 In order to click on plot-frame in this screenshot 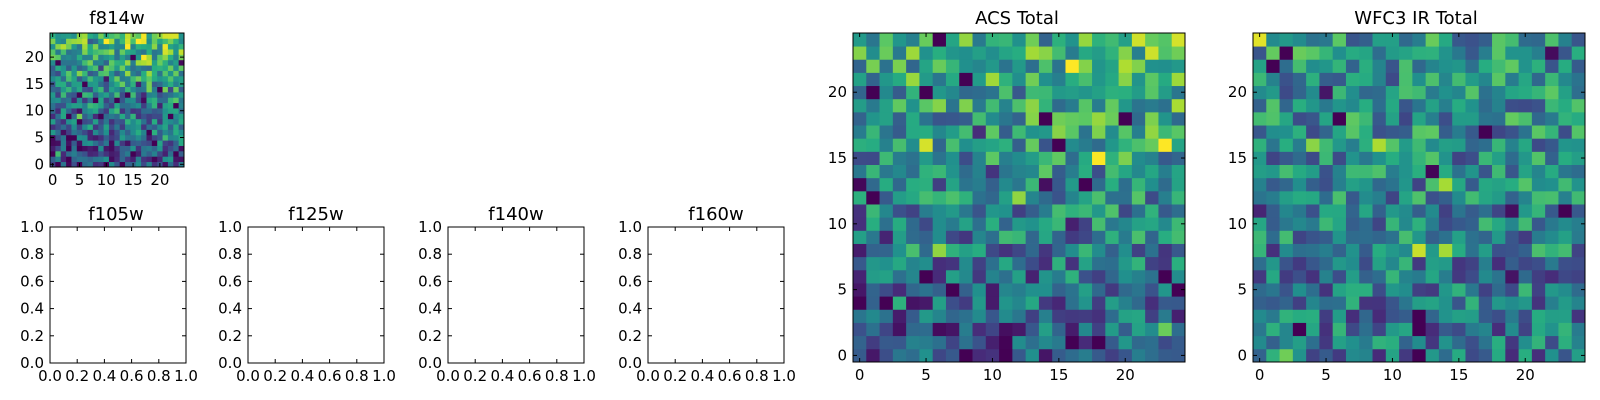, I will do `click(316, 295)`.